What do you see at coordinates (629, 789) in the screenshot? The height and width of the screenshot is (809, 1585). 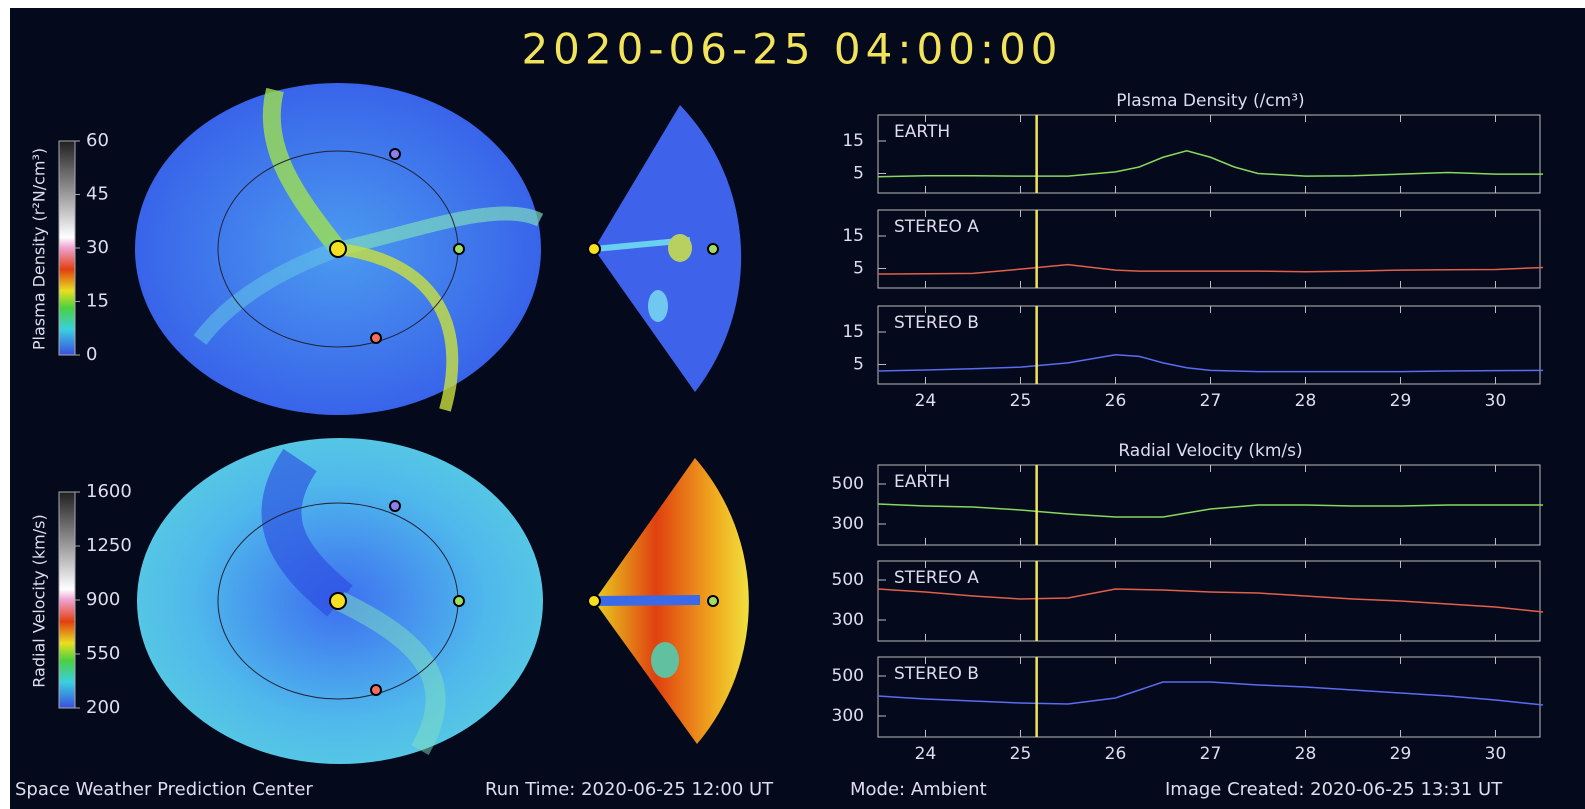 I see `footer-run-time: Run Time: 2020-06-25 12:00 UT` at bounding box center [629, 789].